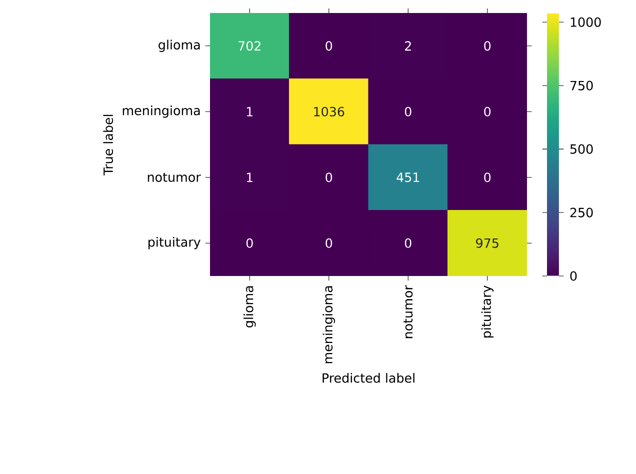  I want to click on x-tick-label: pituitary, so click(487, 312).